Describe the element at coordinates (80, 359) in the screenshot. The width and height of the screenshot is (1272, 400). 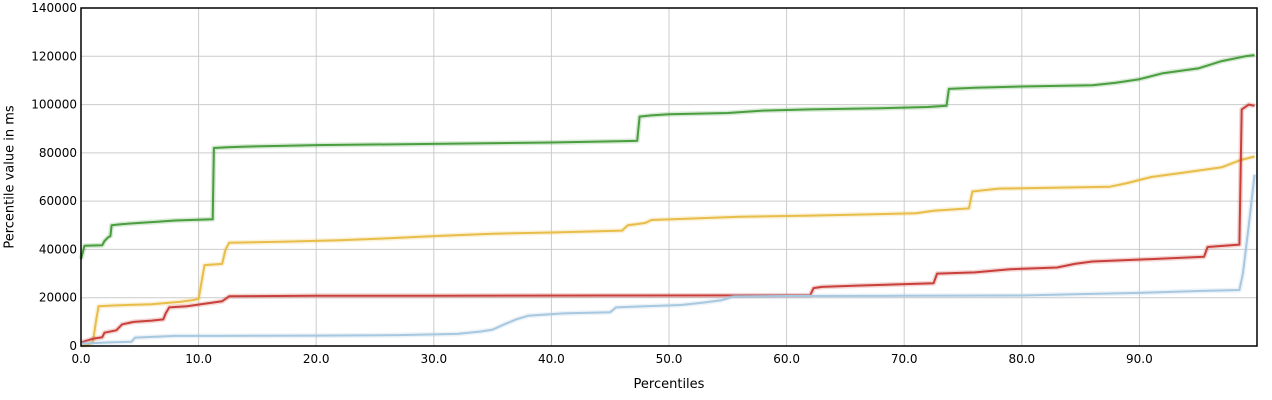
I see `x-tick-label: 0.0` at that location.